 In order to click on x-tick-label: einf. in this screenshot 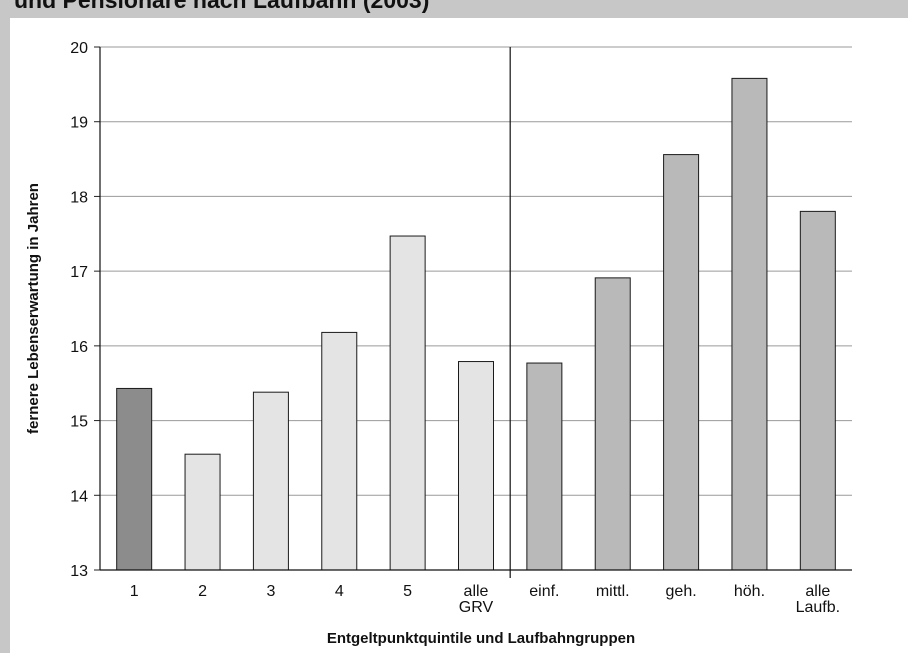, I will do `click(544, 591)`.